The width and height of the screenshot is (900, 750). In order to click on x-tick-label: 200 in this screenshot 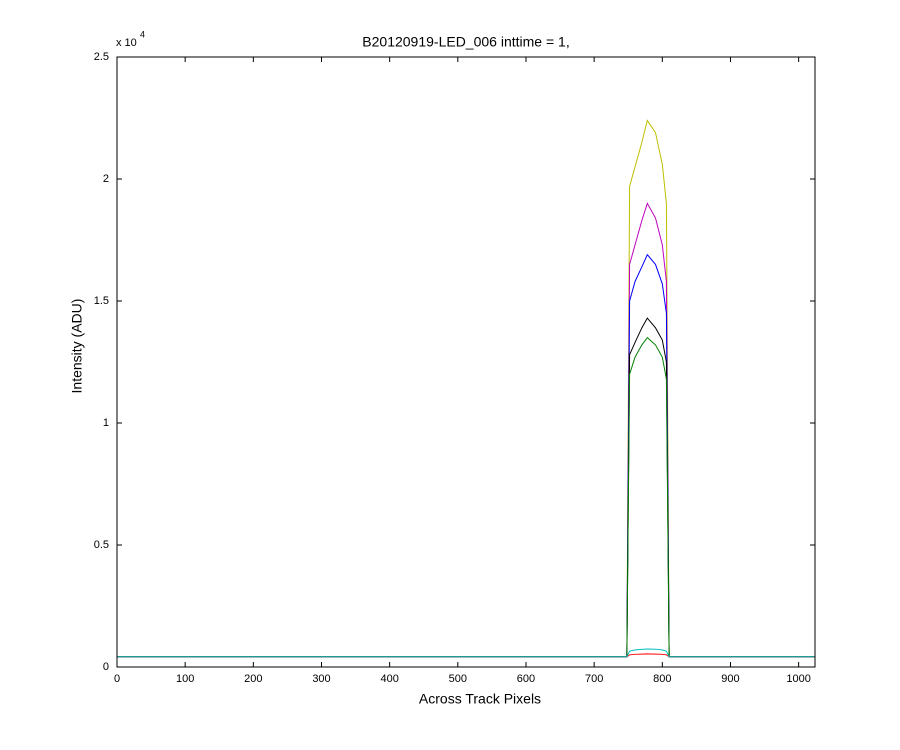, I will do `click(253, 679)`.